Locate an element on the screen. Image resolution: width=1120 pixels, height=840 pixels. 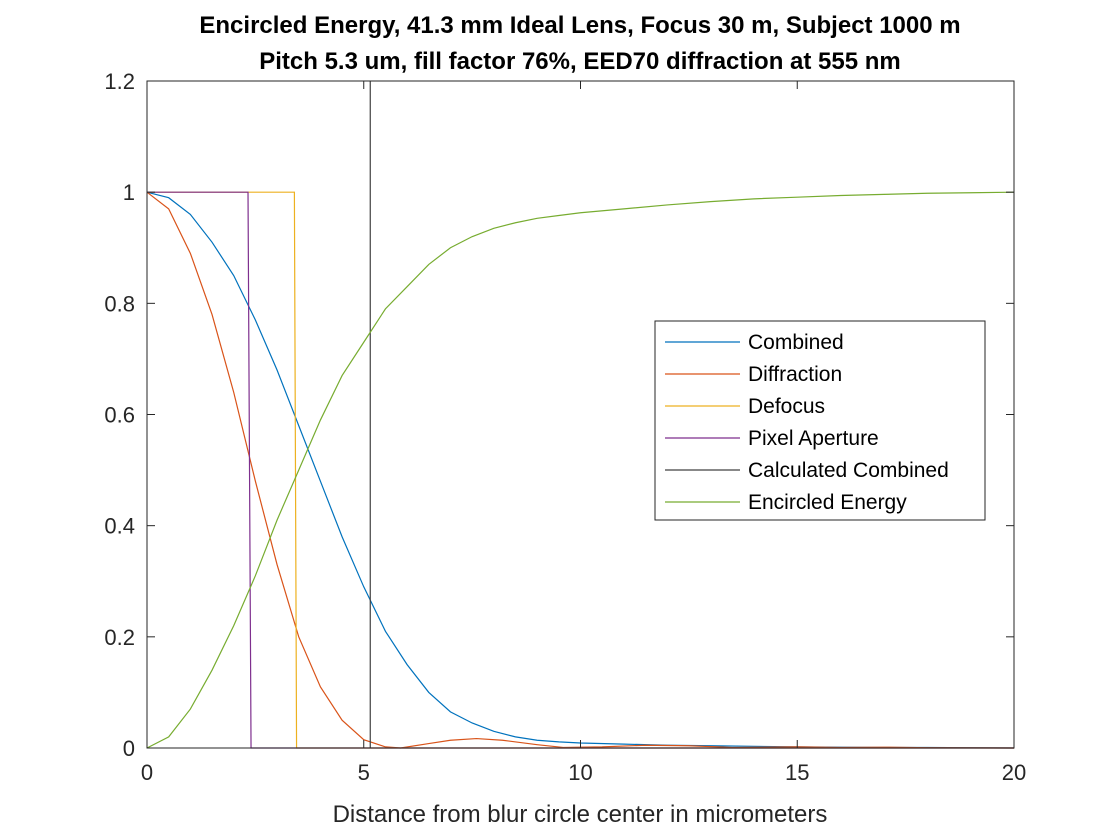
legend-label: Pixel Aperture is located at coordinates (813, 438).